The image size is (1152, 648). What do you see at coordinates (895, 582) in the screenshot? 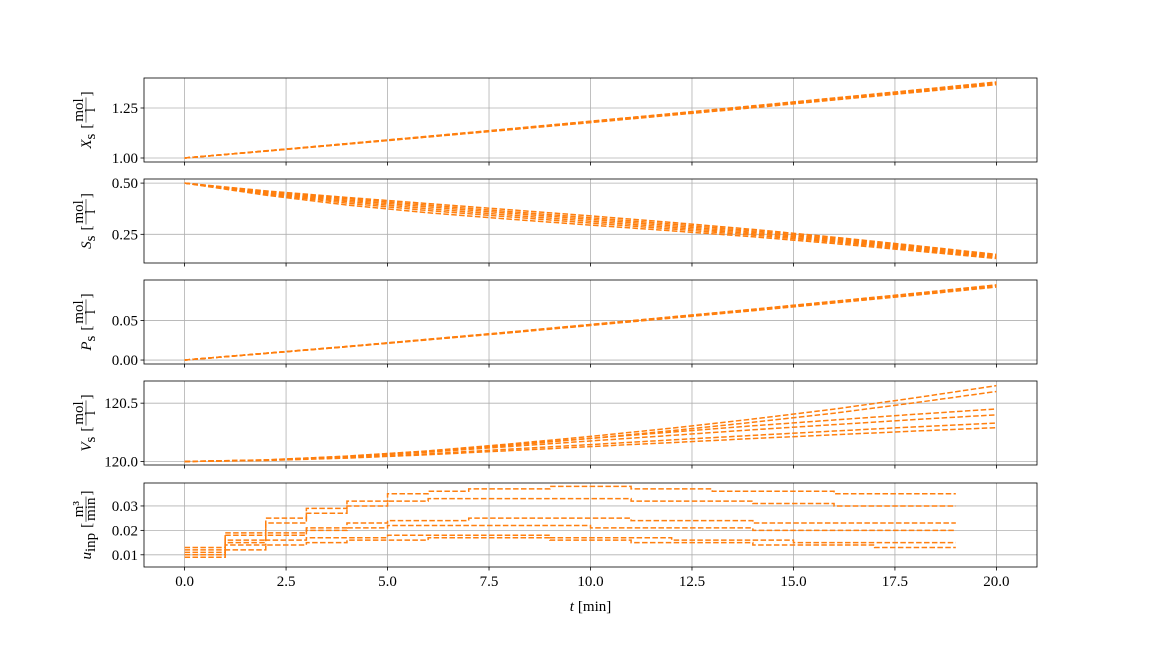
I see `x-tick-label: 17.5` at bounding box center [895, 582].